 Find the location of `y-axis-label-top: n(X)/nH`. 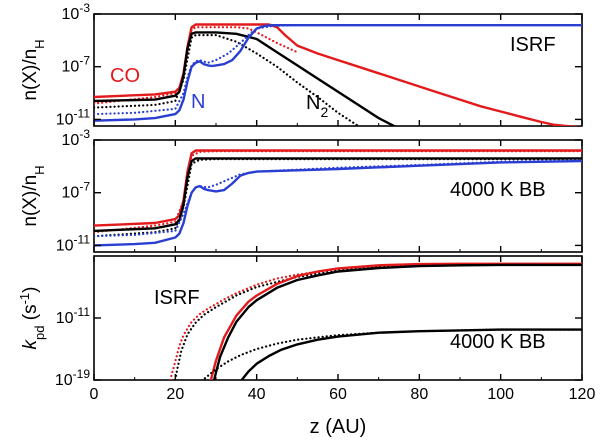

y-axis-label-top: n(X)/nH is located at coordinates (33, 69).